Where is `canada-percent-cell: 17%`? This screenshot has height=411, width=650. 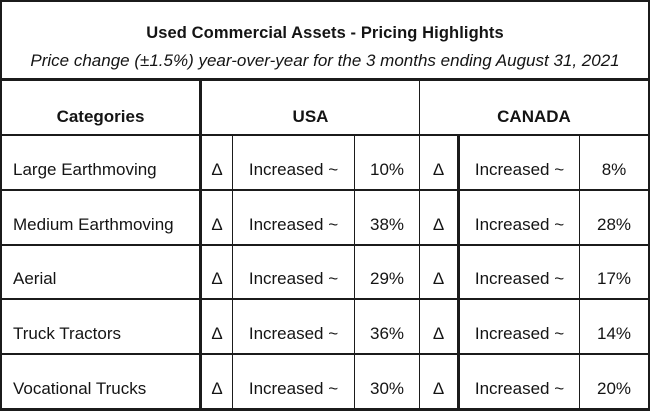 canada-percent-cell: 17% is located at coordinates (613, 272).